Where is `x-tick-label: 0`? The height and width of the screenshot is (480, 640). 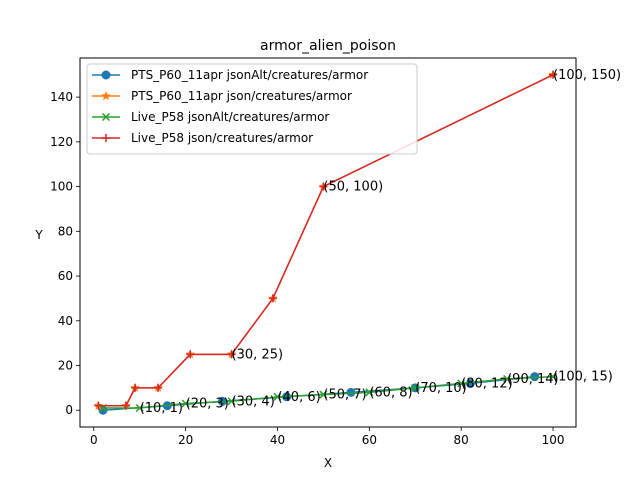
x-tick-label: 0 is located at coordinates (94, 440).